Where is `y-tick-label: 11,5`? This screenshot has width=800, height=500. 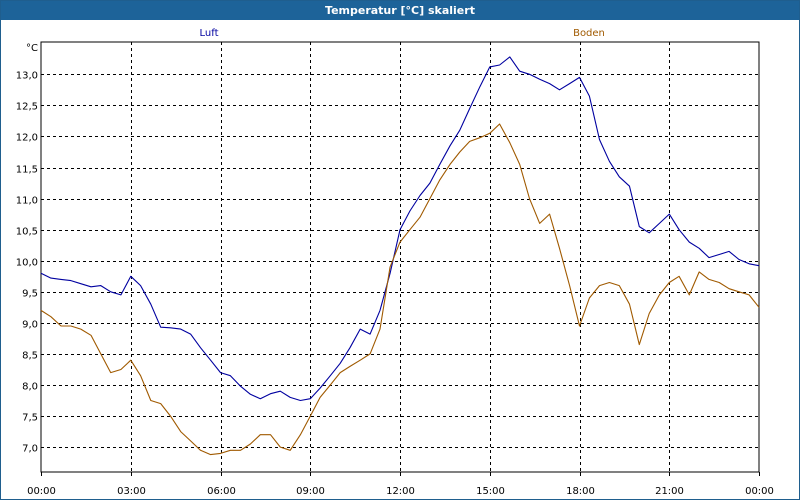 y-tick-label: 11,5 is located at coordinates (27, 170).